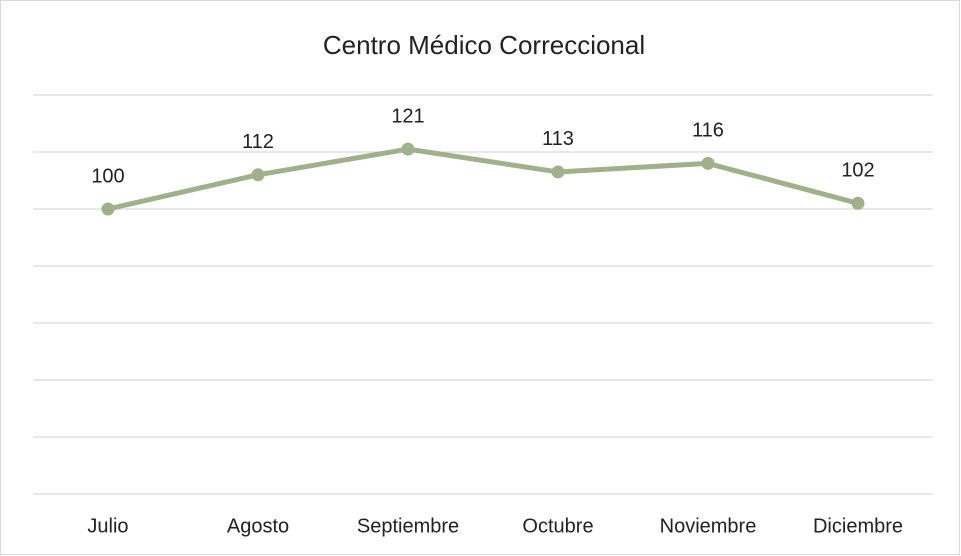 Image resolution: width=961 pixels, height=556 pixels. What do you see at coordinates (857, 171) in the screenshot?
I see `data-label: 102` at bounding box center [857, 171].